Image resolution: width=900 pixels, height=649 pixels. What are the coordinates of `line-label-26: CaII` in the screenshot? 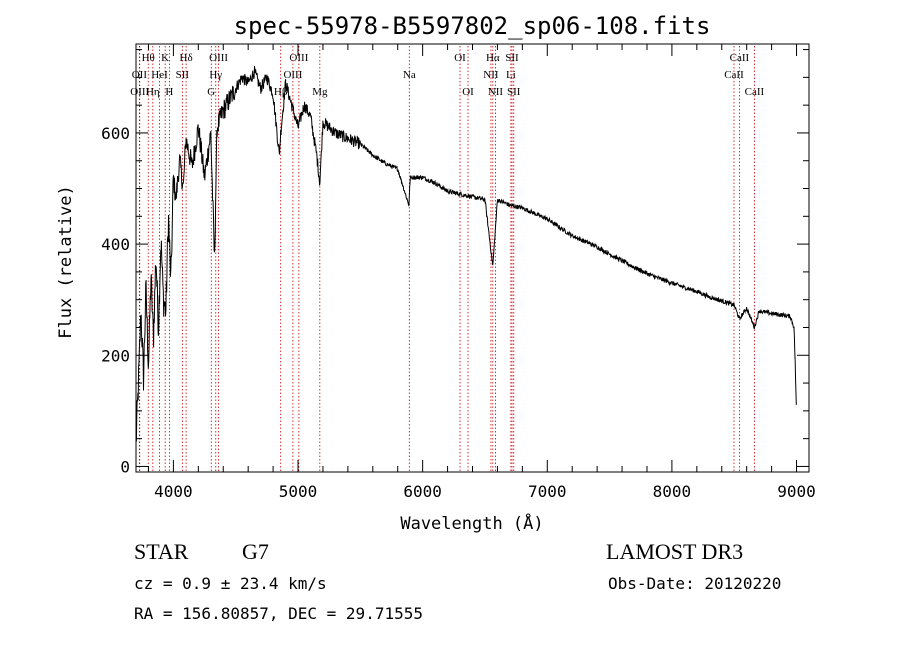 It's located at (734, 75).